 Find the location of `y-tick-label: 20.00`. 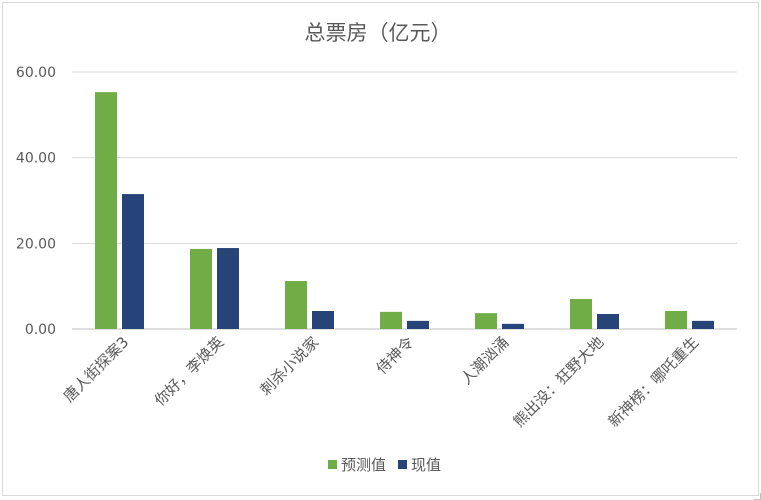

y-tick-label: 20.00 is located at coordinates (36, 244).